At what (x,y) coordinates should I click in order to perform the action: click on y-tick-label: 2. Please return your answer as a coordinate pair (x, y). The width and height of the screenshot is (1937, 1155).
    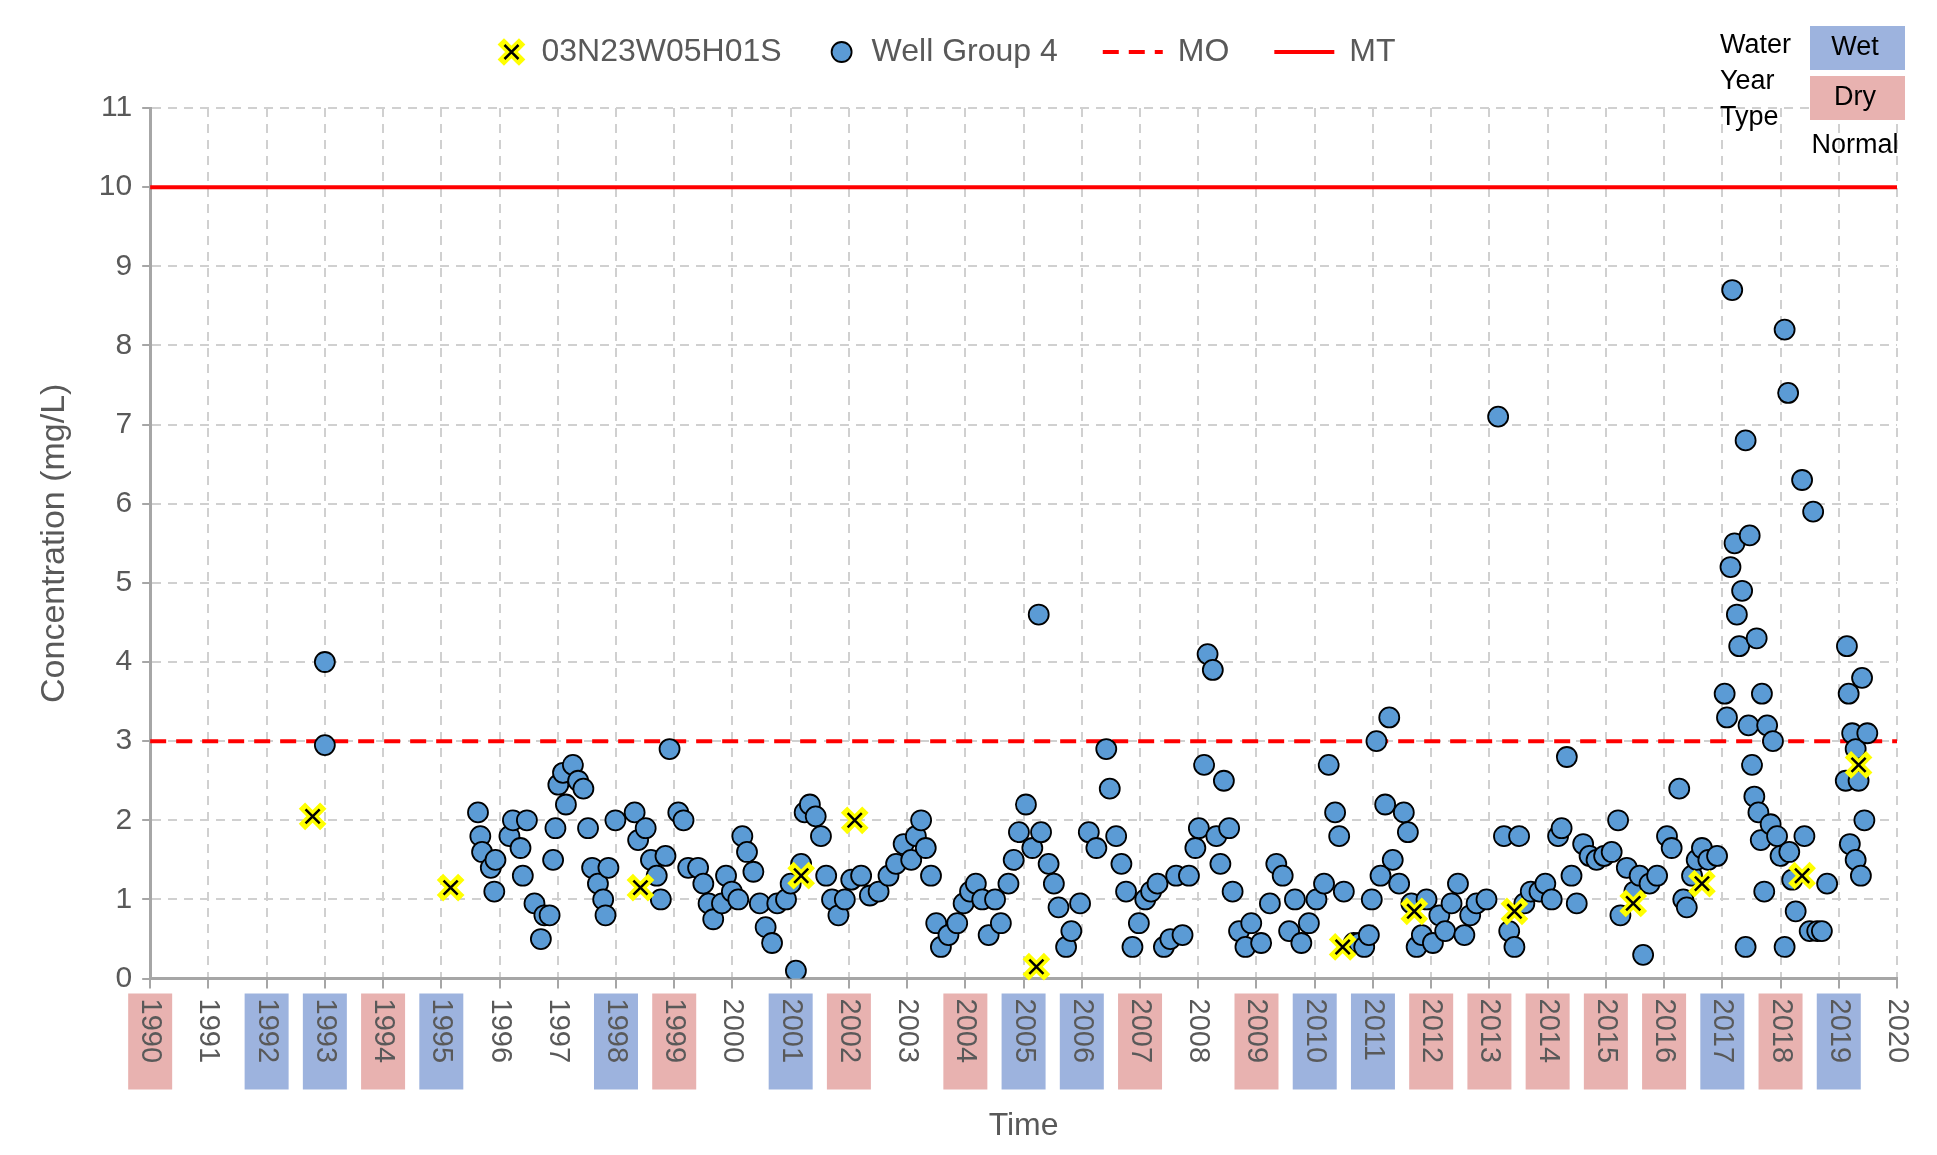
    Looking at the image, I should click on (124, 818).